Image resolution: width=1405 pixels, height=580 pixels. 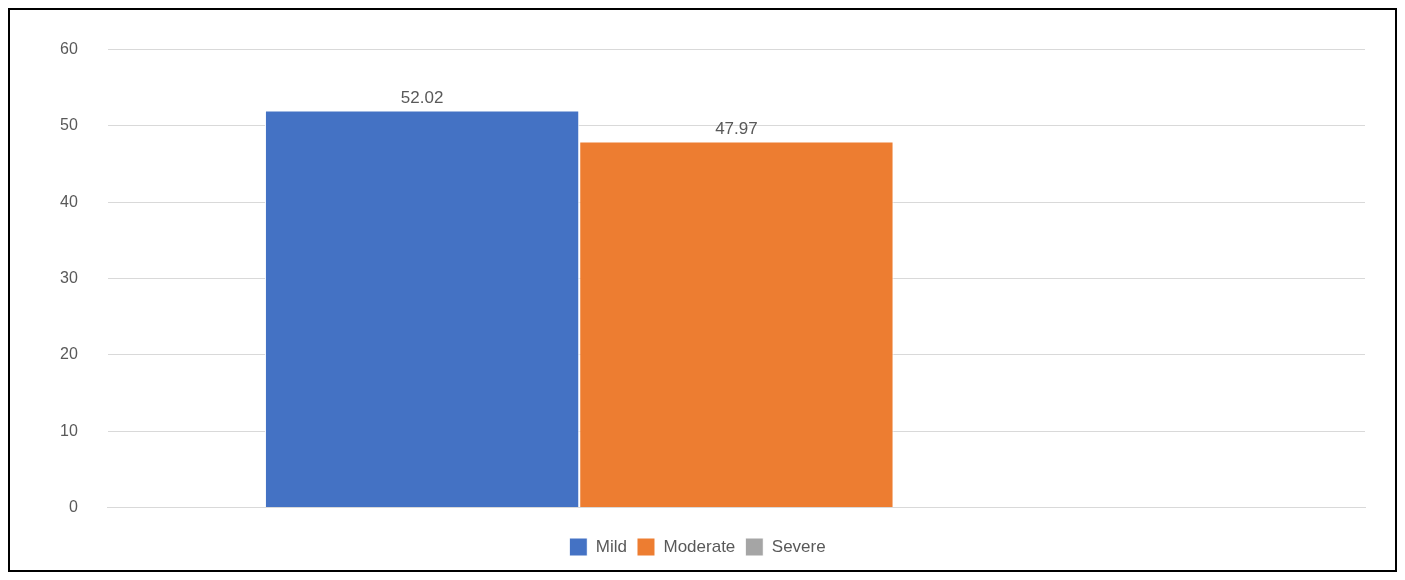 I want to click on legend-label: Severe, so click(x=798, y=546).